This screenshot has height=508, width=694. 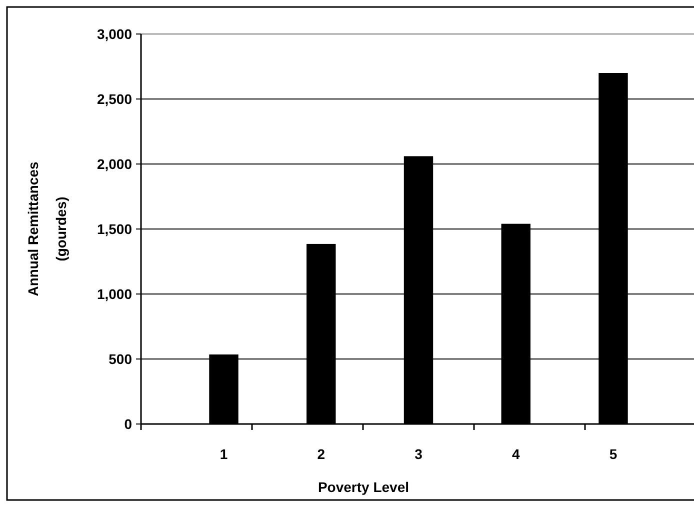 What do you see at coordinates (128, 424) in the screenshot?
I see `y-tick-label: 0` at bounding box center [128, 424].